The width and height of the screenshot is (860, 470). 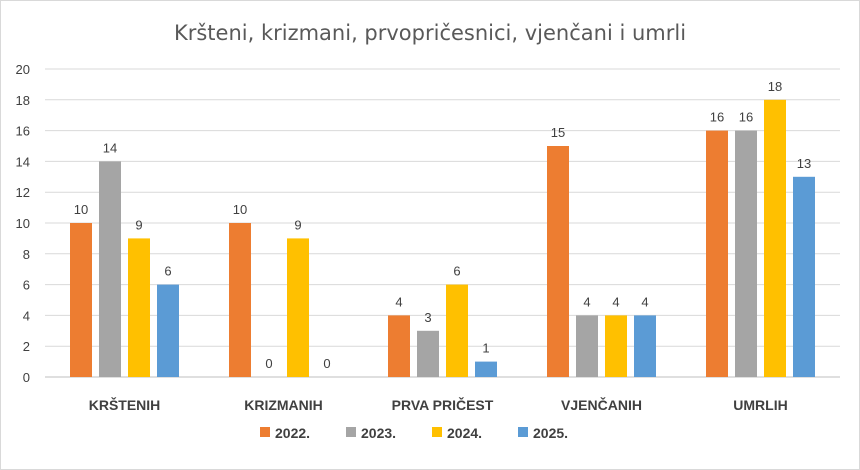 I want to click on category-label: KRIZMANIH, so click(x=283, y=405).